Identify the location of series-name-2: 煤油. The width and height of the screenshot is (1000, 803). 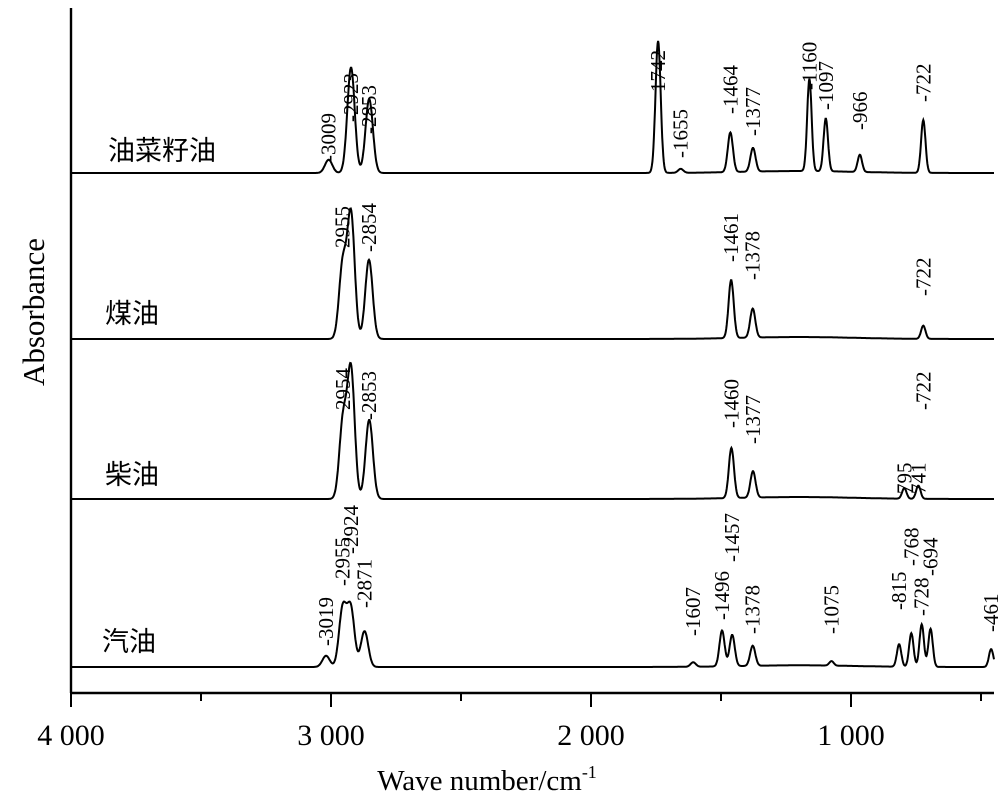
(132, 314).